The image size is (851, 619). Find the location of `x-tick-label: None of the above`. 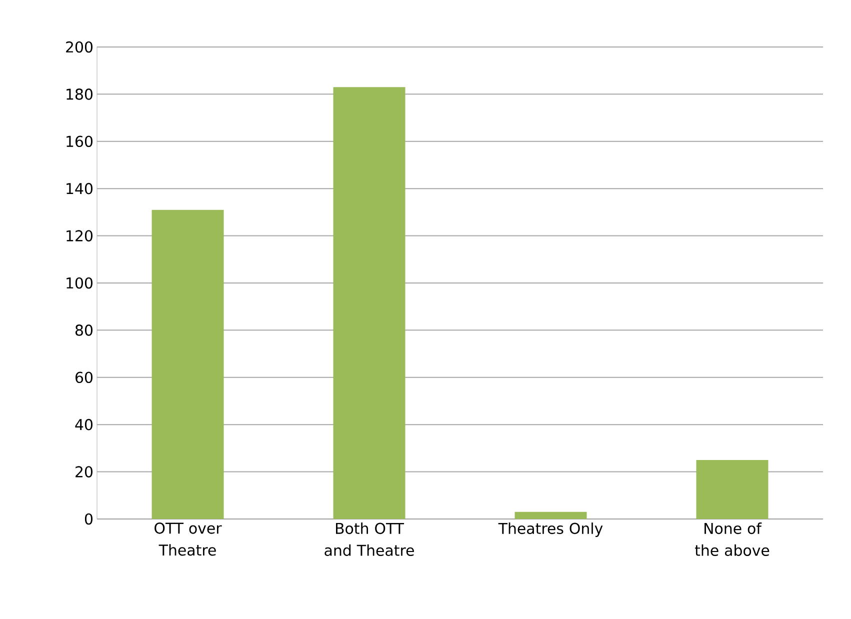

x-tick-label: None of the above is located at coordinates (732, 539).